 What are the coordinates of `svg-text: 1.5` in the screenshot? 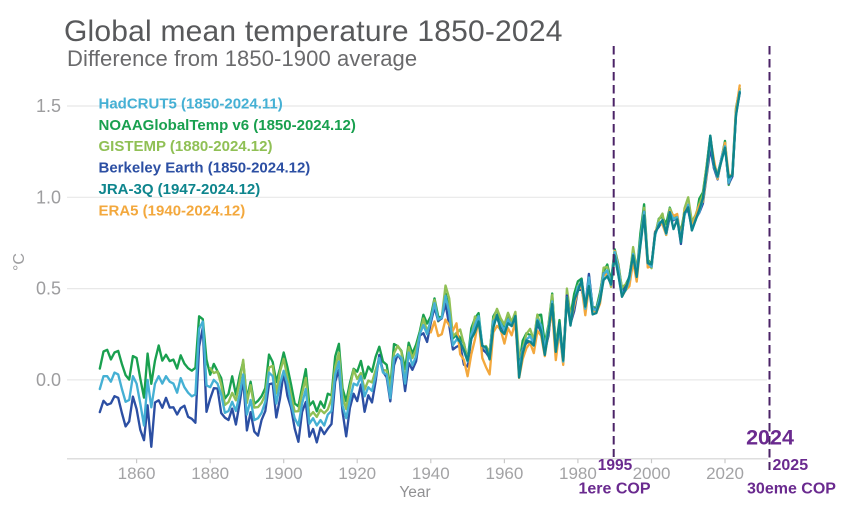 It's located at (48, 106).